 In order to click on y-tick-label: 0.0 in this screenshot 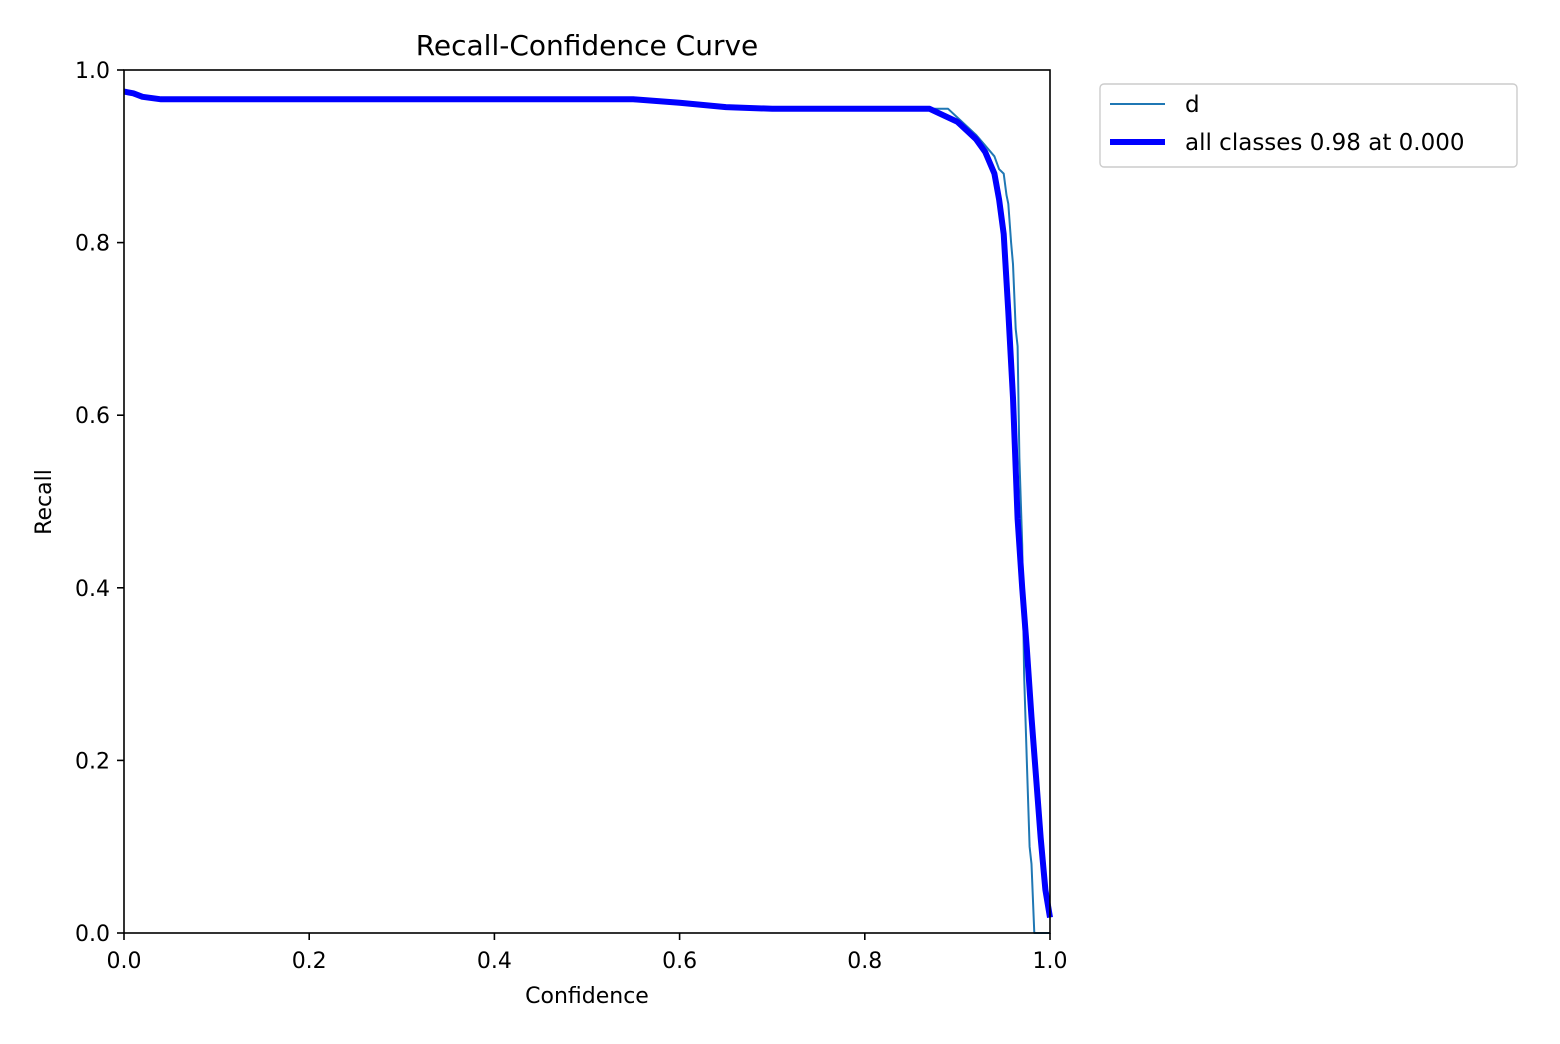, I will do `click(92, 934)`.